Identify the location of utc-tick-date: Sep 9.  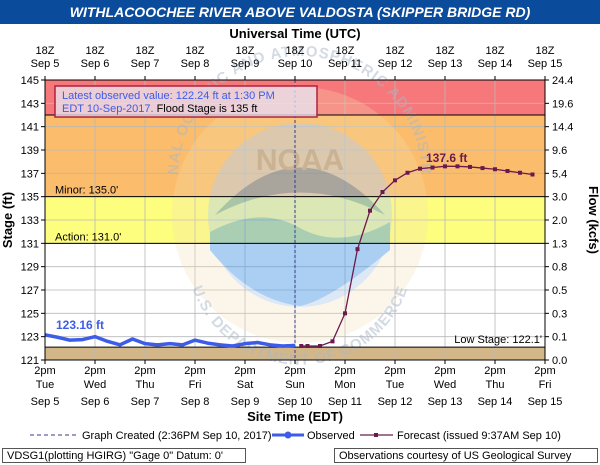
(245, 64).